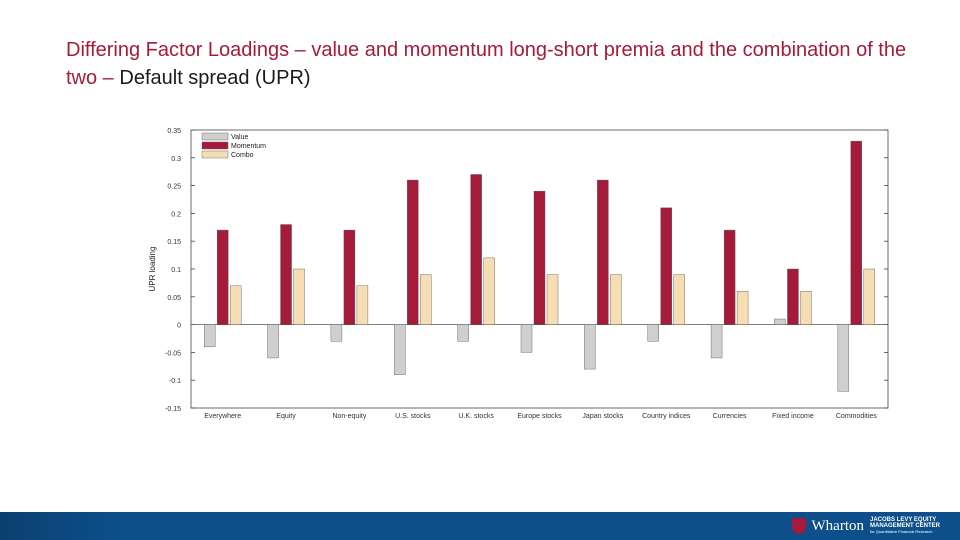 Image resolution: width=960 pixels, height=540 pixels. What do you see at coordinates (152, 269) in the screenshot?
I see `y-axis-label: UPR loading` at bounding box center [152, 269].